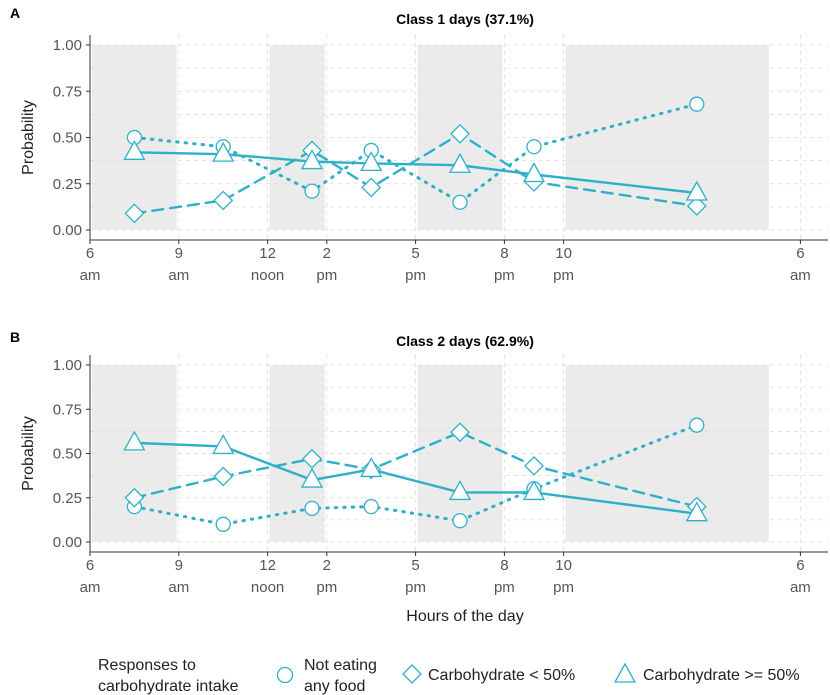 This screenshot has height=695, width=830. What do you see at coordinates (285, 675) in the screenshot?
I see `legend-circle-marker-icon` at bounding box center [285, 675].